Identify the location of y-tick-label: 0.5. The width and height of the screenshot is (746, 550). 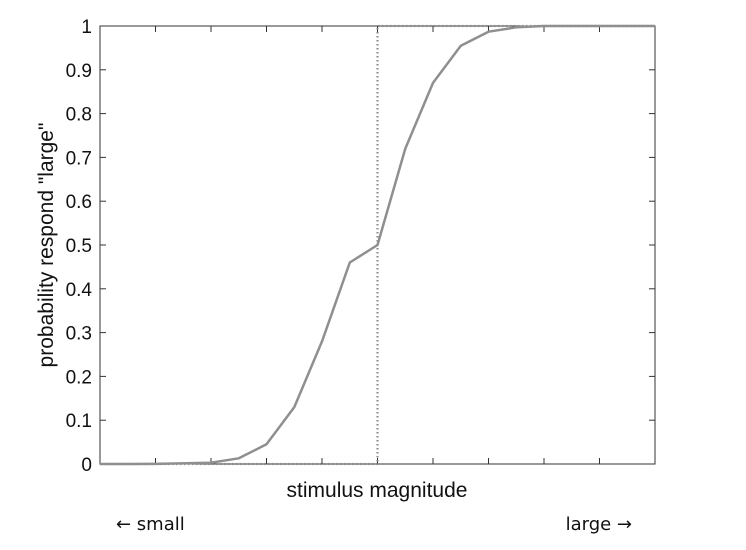
(79, 246).